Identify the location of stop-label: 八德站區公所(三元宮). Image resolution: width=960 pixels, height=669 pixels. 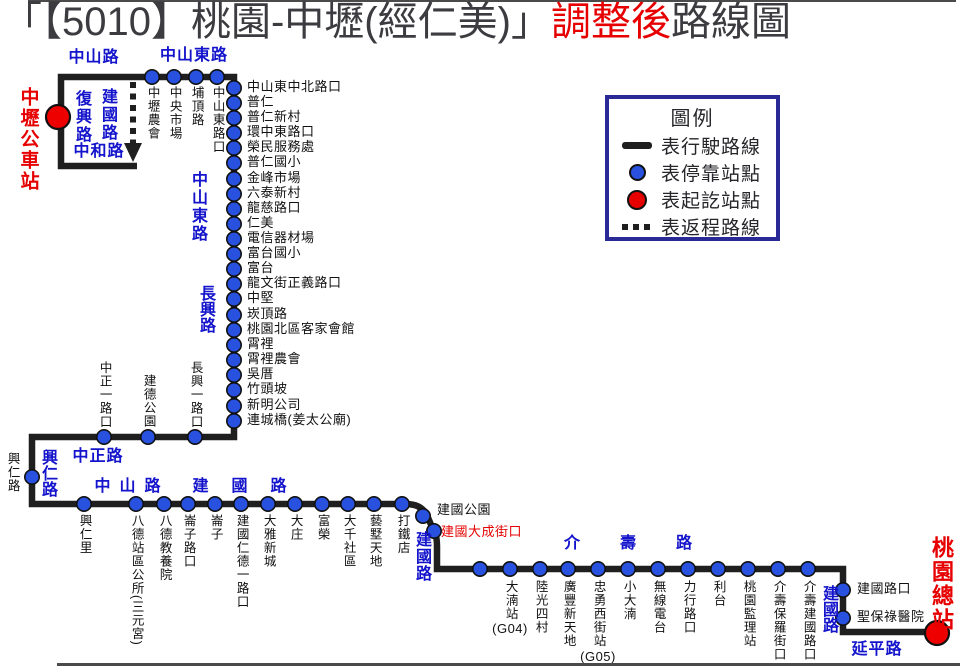
(136, 580).